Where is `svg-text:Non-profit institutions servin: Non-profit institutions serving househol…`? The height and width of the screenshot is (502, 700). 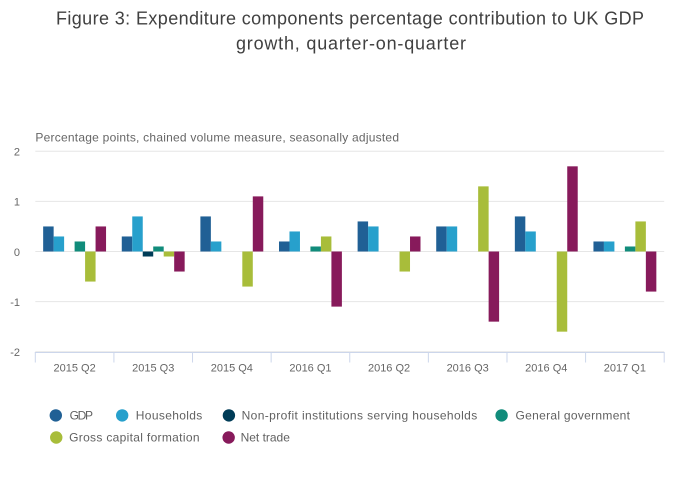 svg-text:Non-profit institutions servin: Non-profit institutions serving househol… is located at coordinates (360, 416).